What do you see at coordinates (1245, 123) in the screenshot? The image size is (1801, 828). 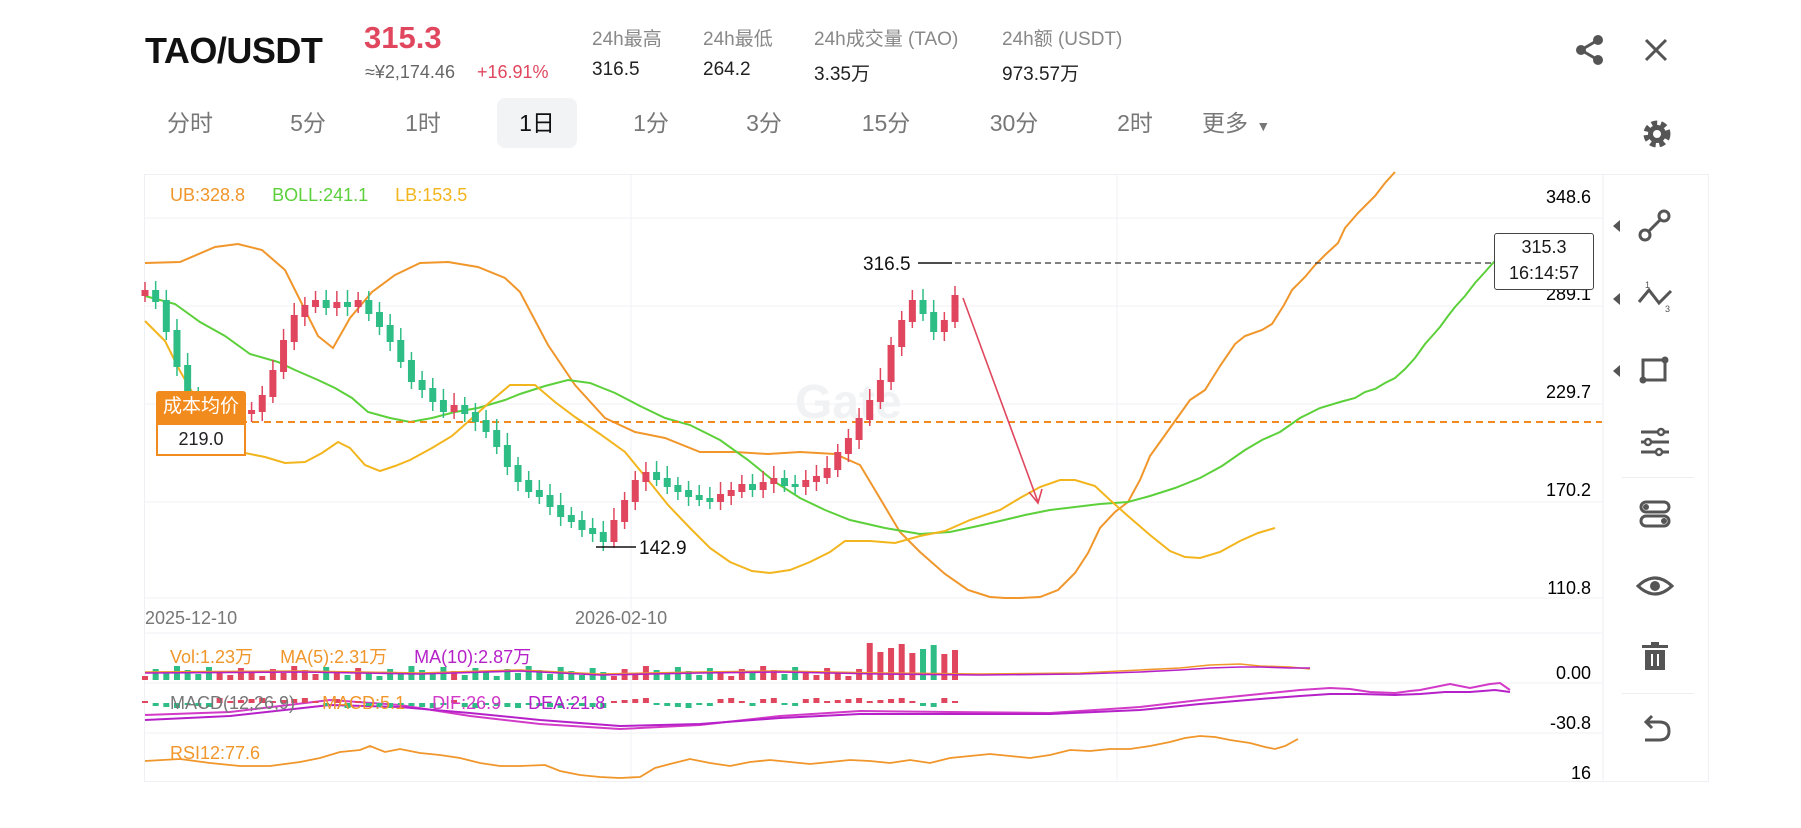 I see `tab-more: 更多 ▼` at bounding box center [1245, 123].